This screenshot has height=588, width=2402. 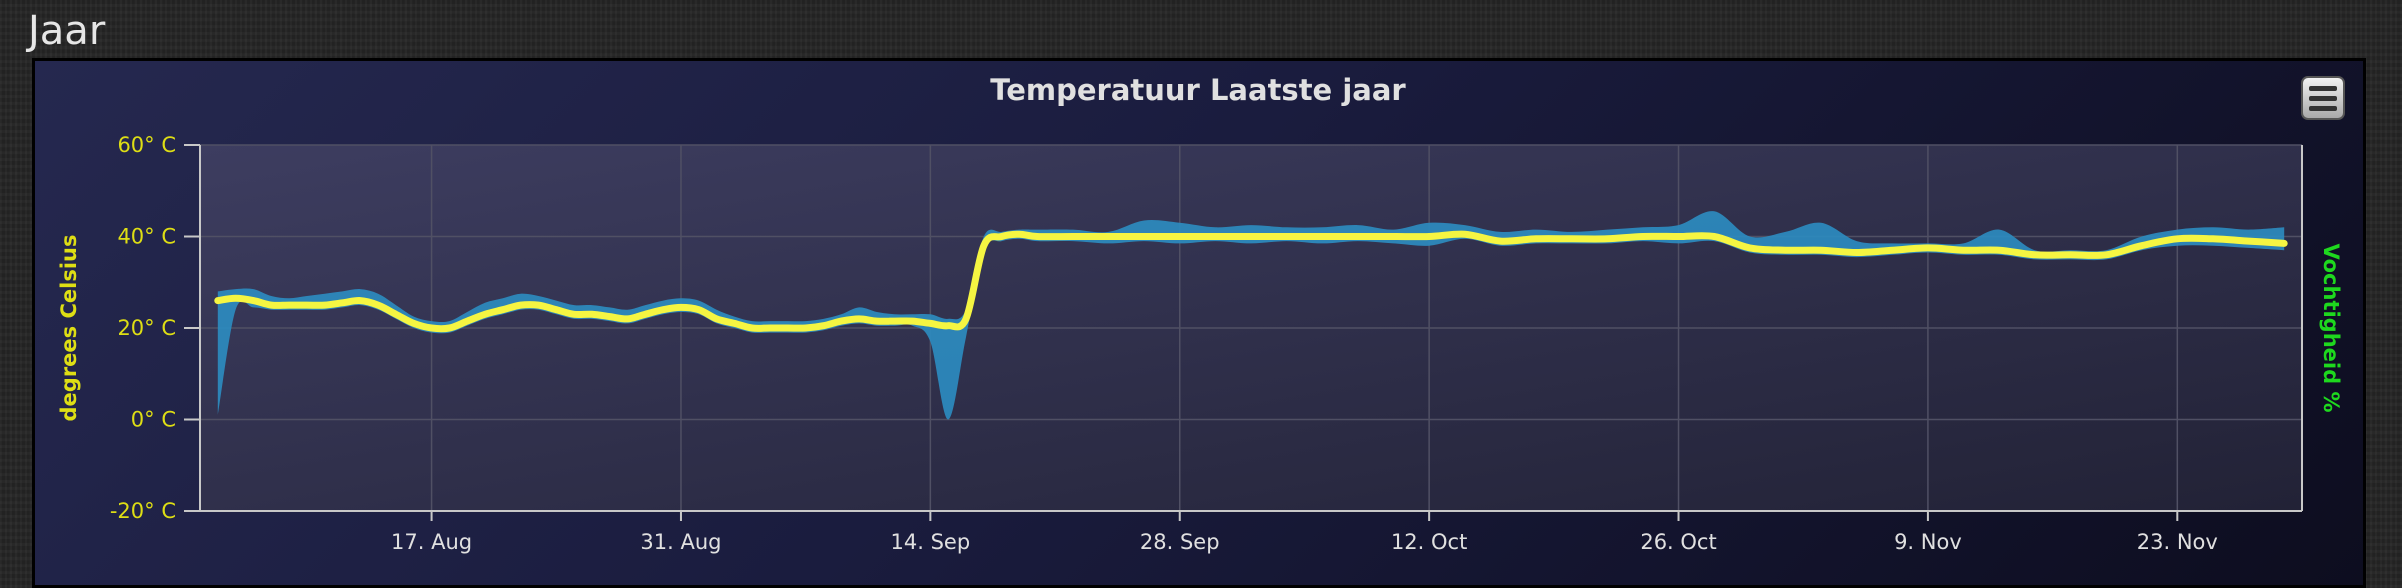 What do you see at coordinates (931, 542) in the screenshot?
I see `x-tick-label: 14. Sep` at bounding box center [931, 542].